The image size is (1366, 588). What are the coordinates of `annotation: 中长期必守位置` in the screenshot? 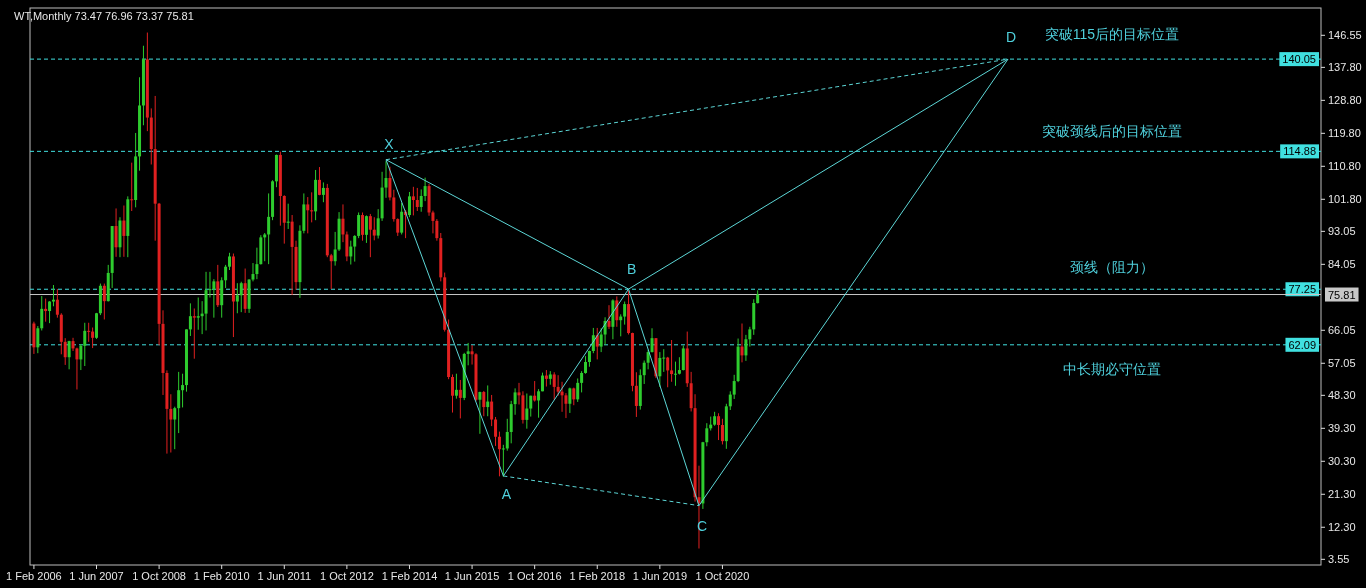 It's located at (1112, 368).